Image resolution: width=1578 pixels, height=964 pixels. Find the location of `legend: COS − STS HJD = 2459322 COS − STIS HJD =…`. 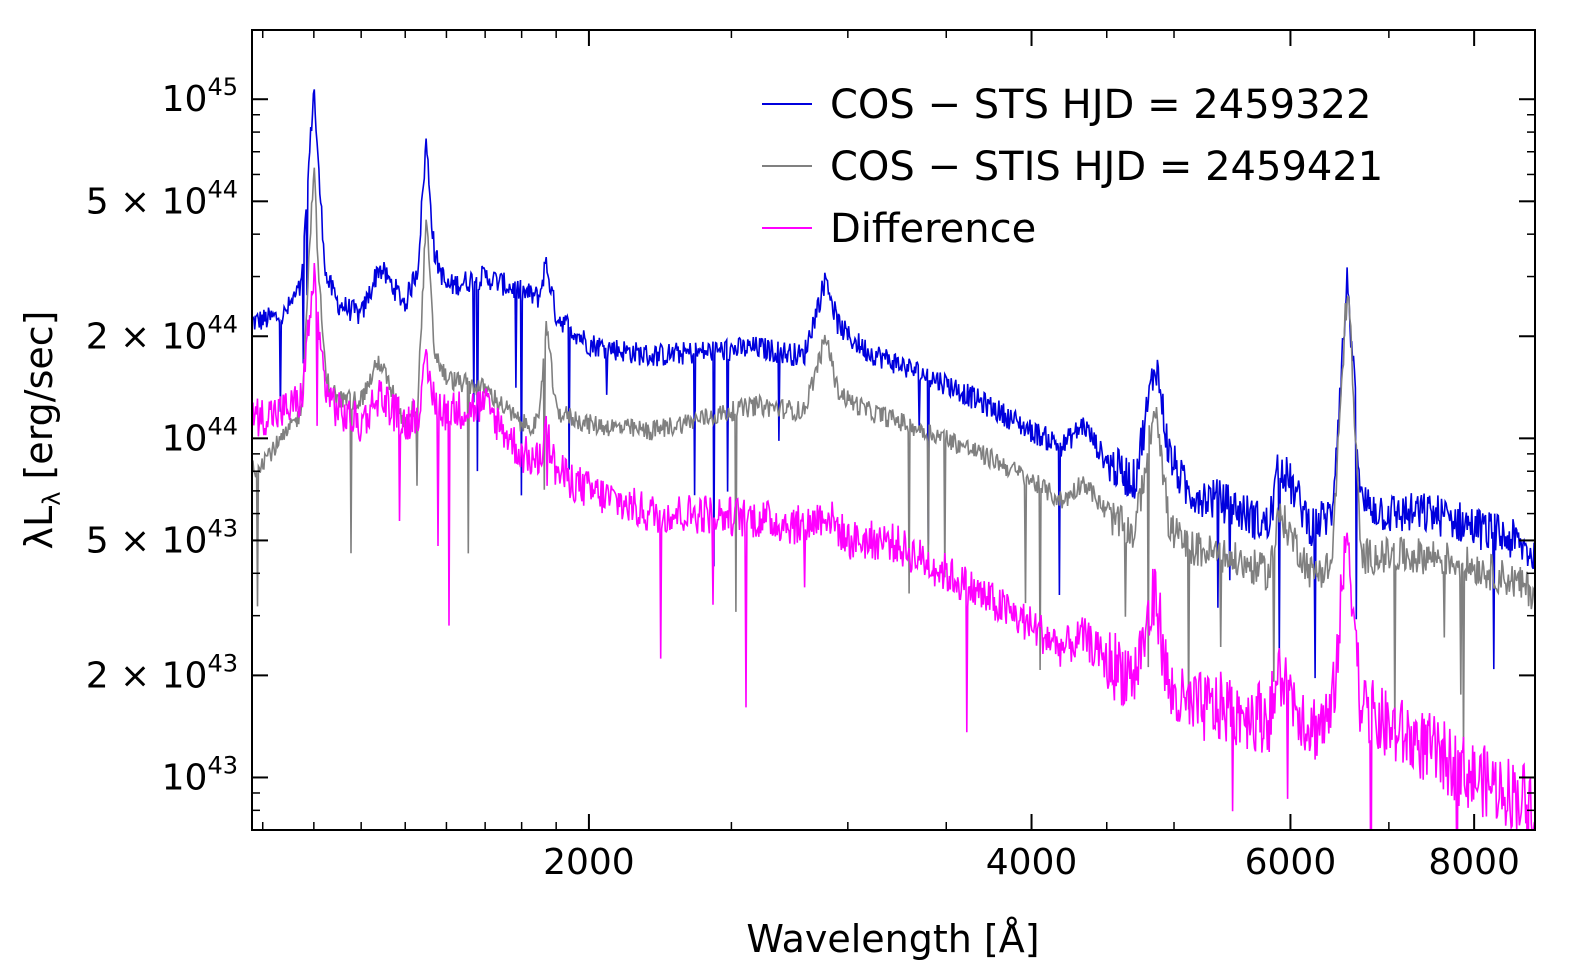

legend: COS − STS HJD = 2459322 COS − STIS HJD =… is located at coordinates (1072, 167).